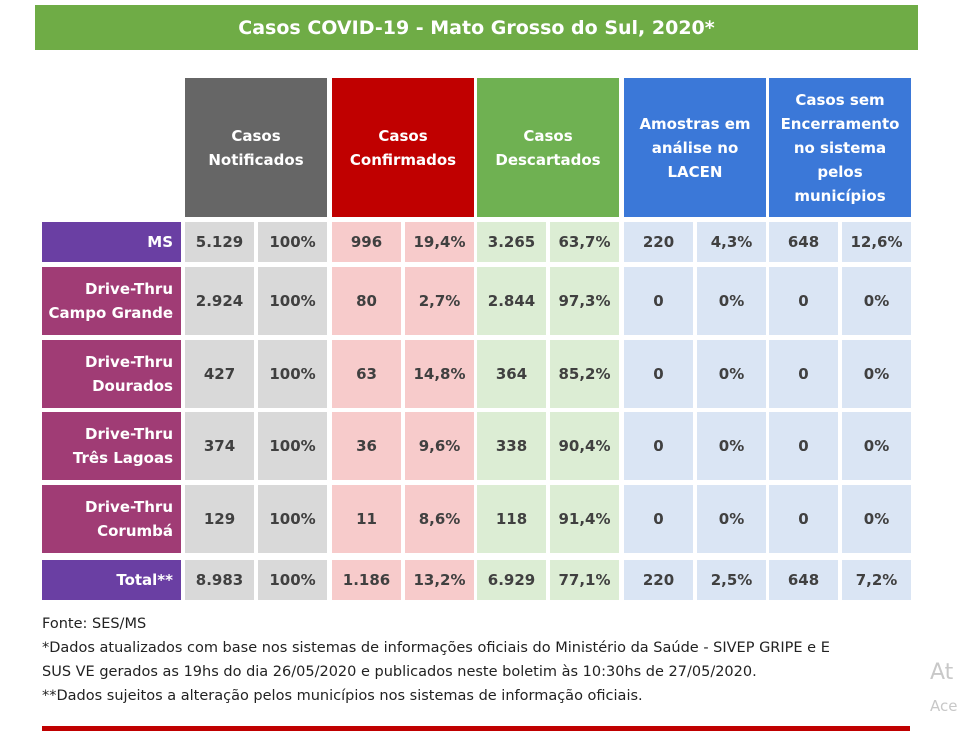  What do you see at coordinates (219, 301) in the screenshot?
I see `table-cell: 2.924` at bounding box center [219, 301].